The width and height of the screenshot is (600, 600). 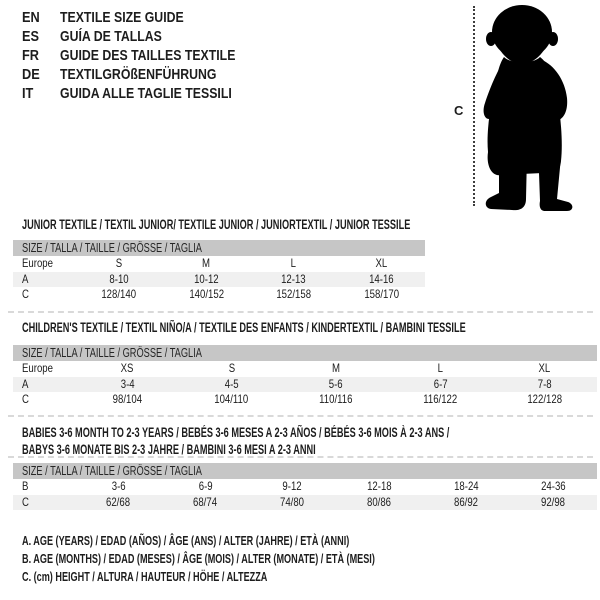 I want to click on value-cell: 14-16, so click(x=381, y=278).